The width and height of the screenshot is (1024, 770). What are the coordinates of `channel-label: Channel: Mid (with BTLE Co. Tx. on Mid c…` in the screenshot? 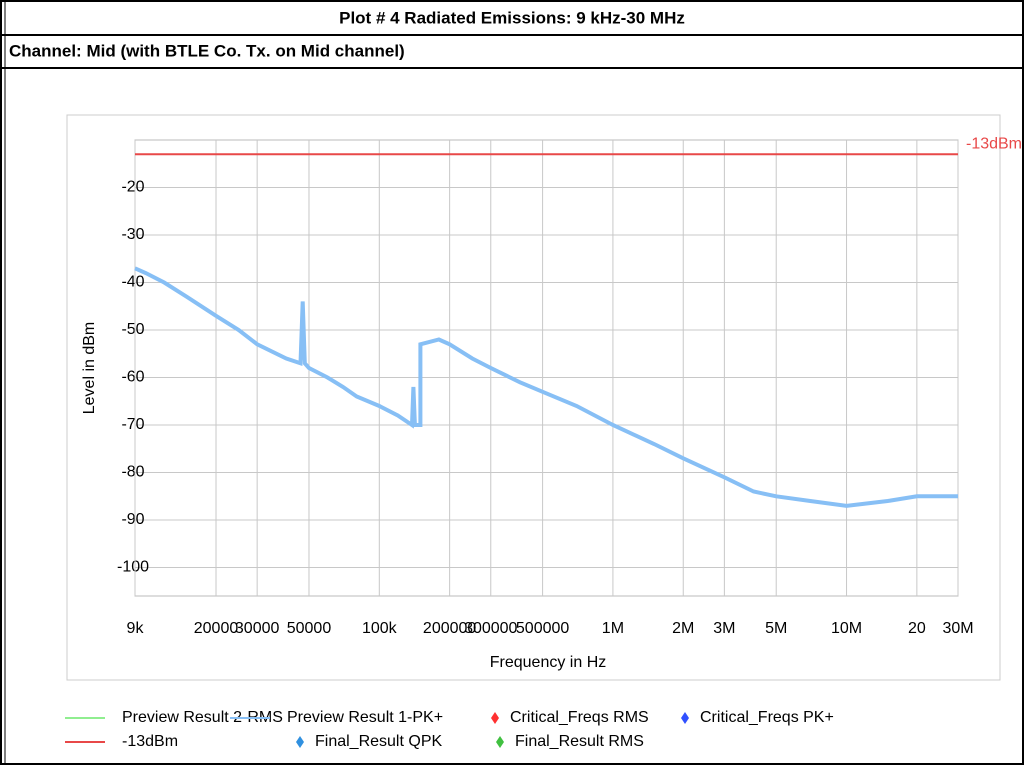 It's located at (207, 50).